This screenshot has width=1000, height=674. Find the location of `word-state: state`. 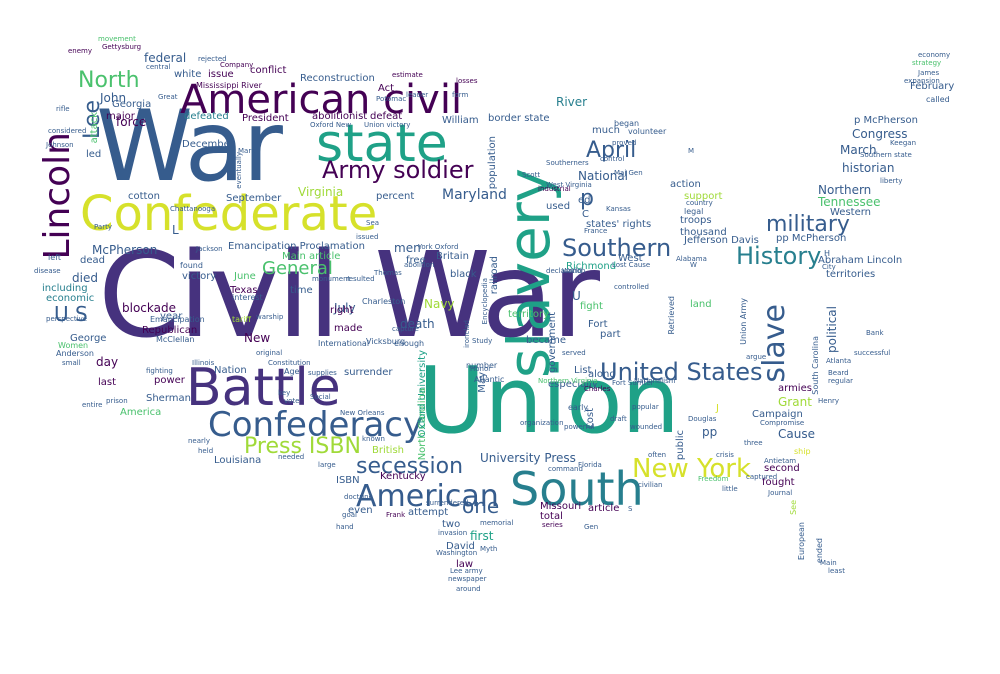

word-state: state is located at coordinates (382, 144).